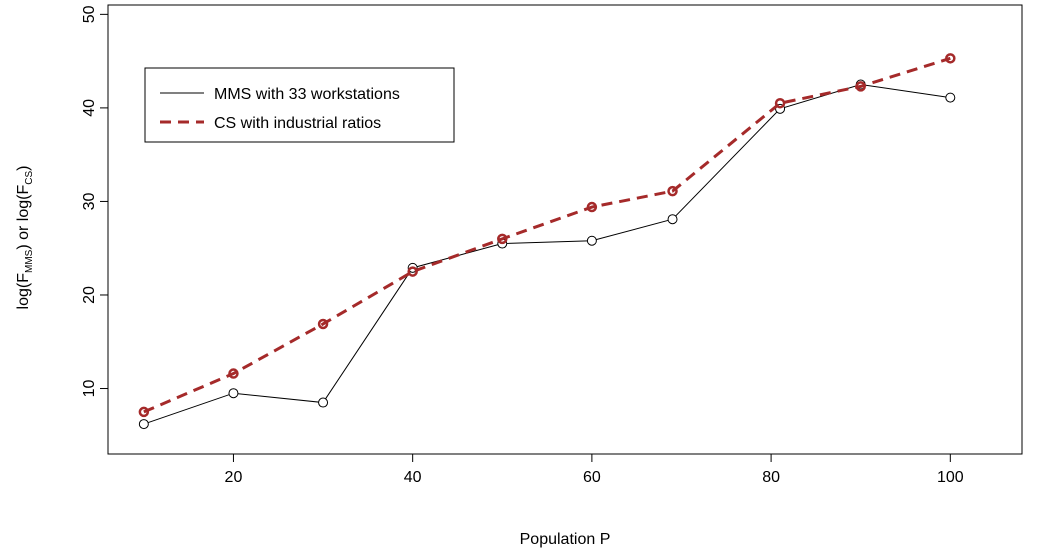 This screenshot has width=1038, height=556. I want to click on y-axis-title-suffix: ), so click(23, 168).